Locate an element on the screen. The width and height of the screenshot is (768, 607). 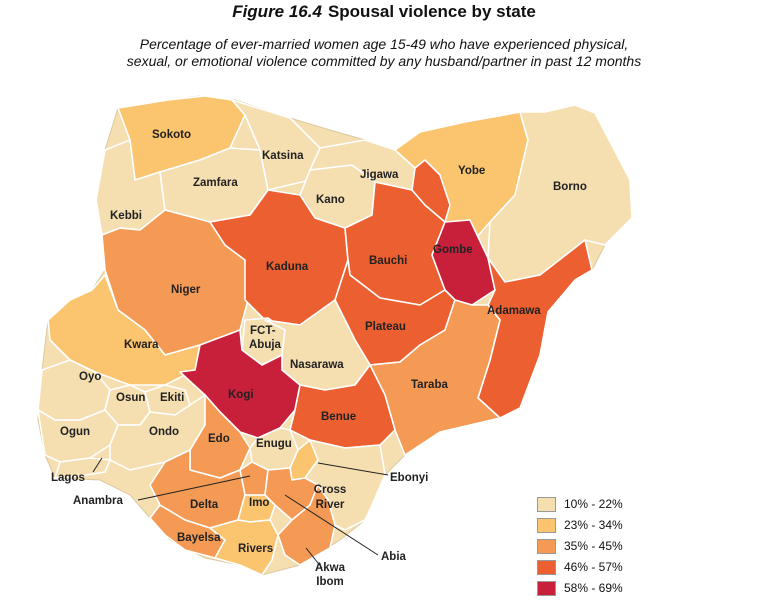
legend-item: 58% - 69% is located at coordinates (580, 588).